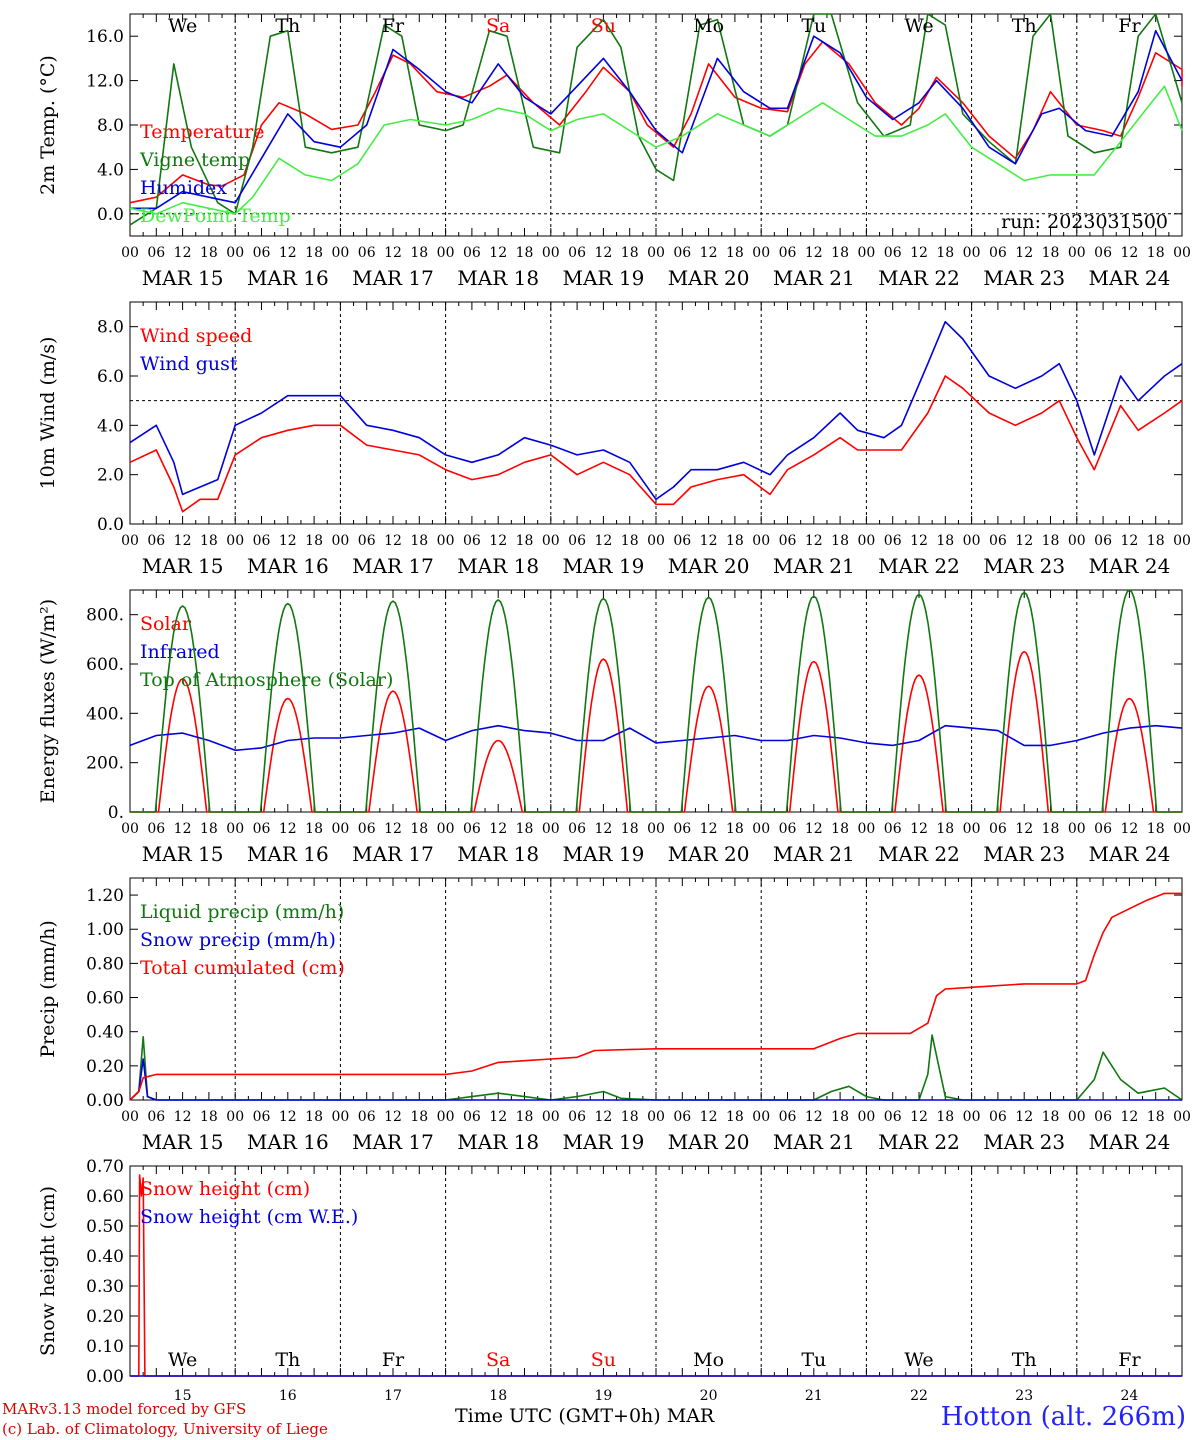 This screenshot has width=1194, height=1440. What do you see at coordinates (105, 665) in the screenshot?
I see `y-tick-label: 600.` at bounding box center [105, 665].